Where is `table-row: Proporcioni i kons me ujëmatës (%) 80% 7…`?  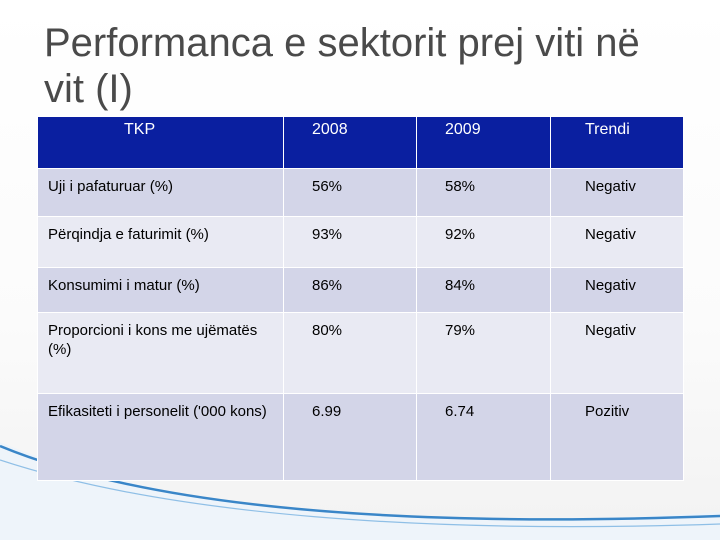
table-row: Proporcioni i kons me ujëmatës (%) 80% 7… is located at coordinates (360, 353).